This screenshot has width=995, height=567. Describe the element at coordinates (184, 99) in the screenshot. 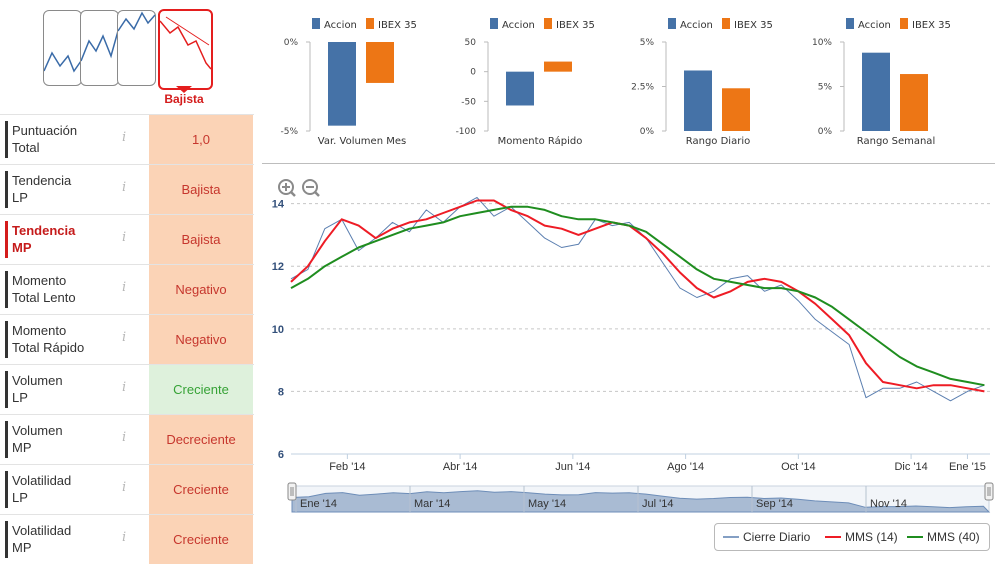

I see `selected-trend-label: Bajista` at that location.